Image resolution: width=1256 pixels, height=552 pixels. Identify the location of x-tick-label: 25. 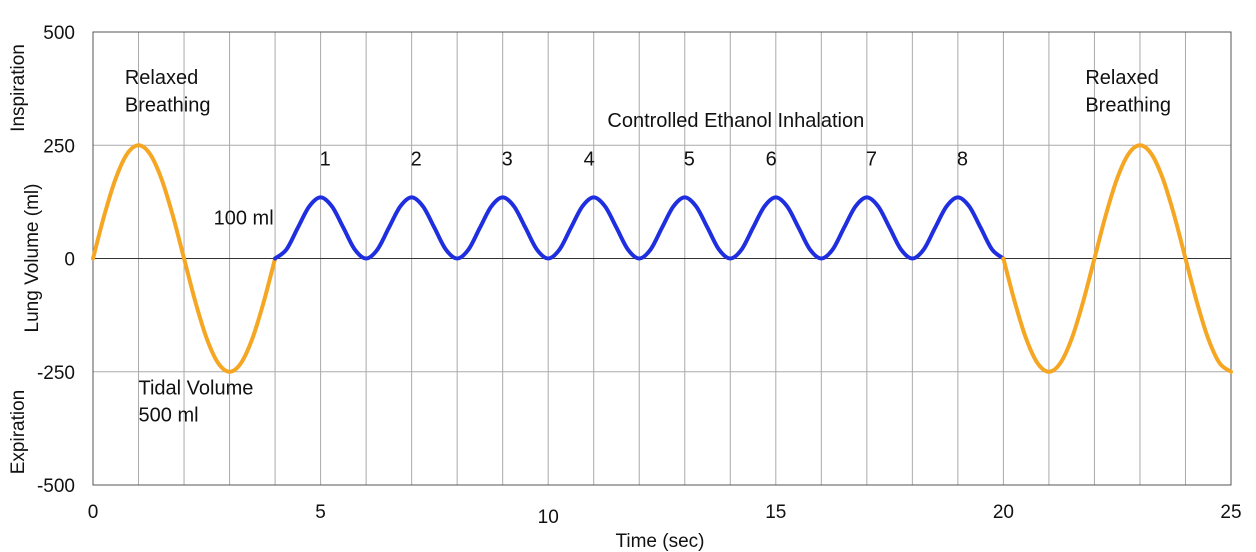
(1230, 512).